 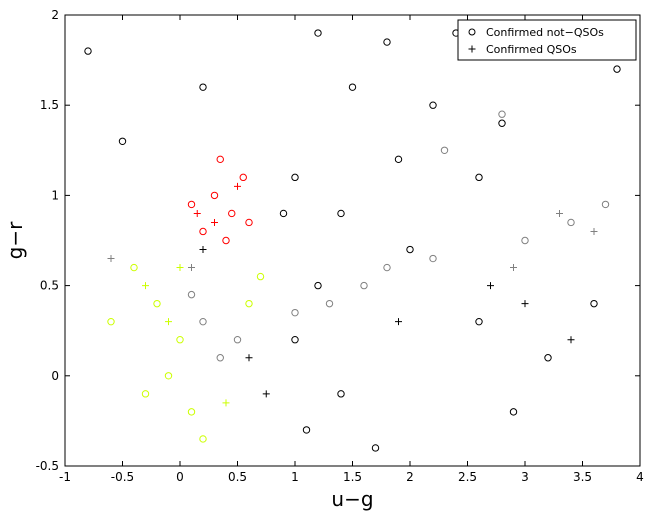 I want to click on x-tick-label: -0.5, so click(x=122, y=477).